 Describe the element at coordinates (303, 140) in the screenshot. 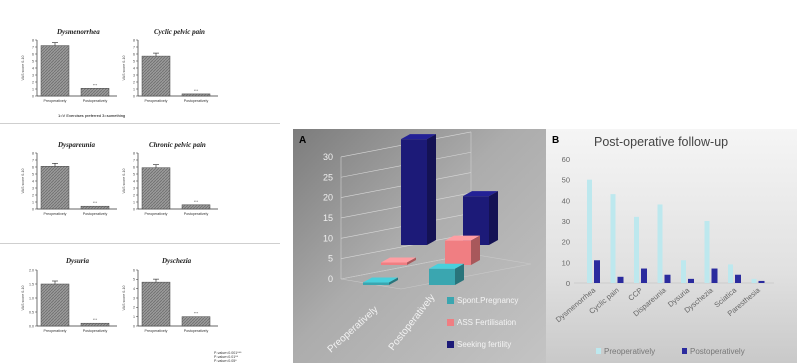

I see `panel-a-label: A` at that location.